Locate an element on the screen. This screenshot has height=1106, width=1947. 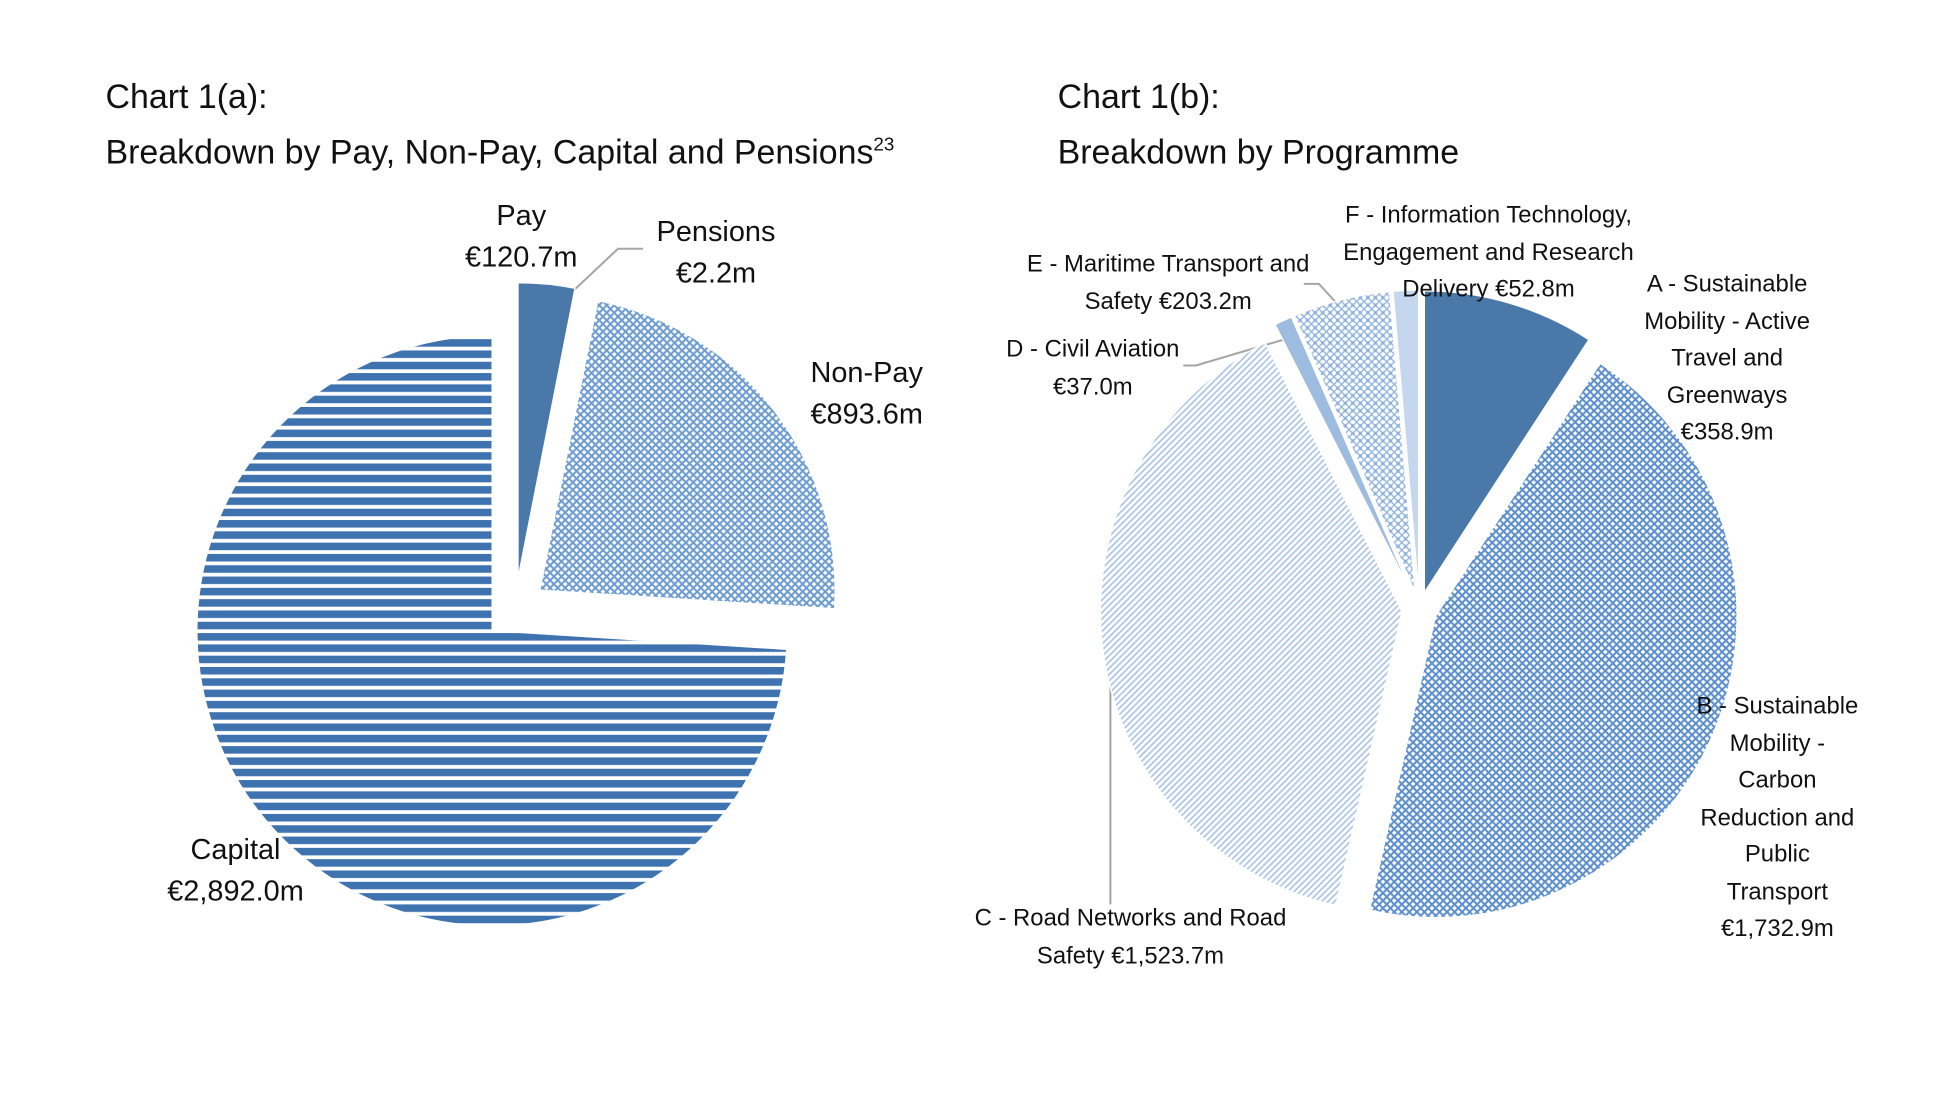
chart-title: Chart 1(b): is located at coordinates (1139, 97).